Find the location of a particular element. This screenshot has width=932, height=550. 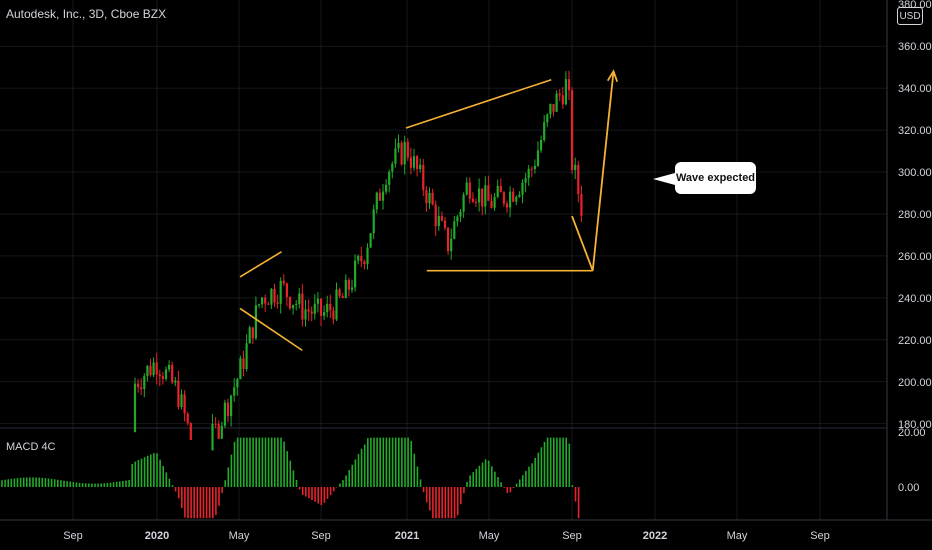

macd-tick-label: 0.00 is located at coordinates (908, 488).